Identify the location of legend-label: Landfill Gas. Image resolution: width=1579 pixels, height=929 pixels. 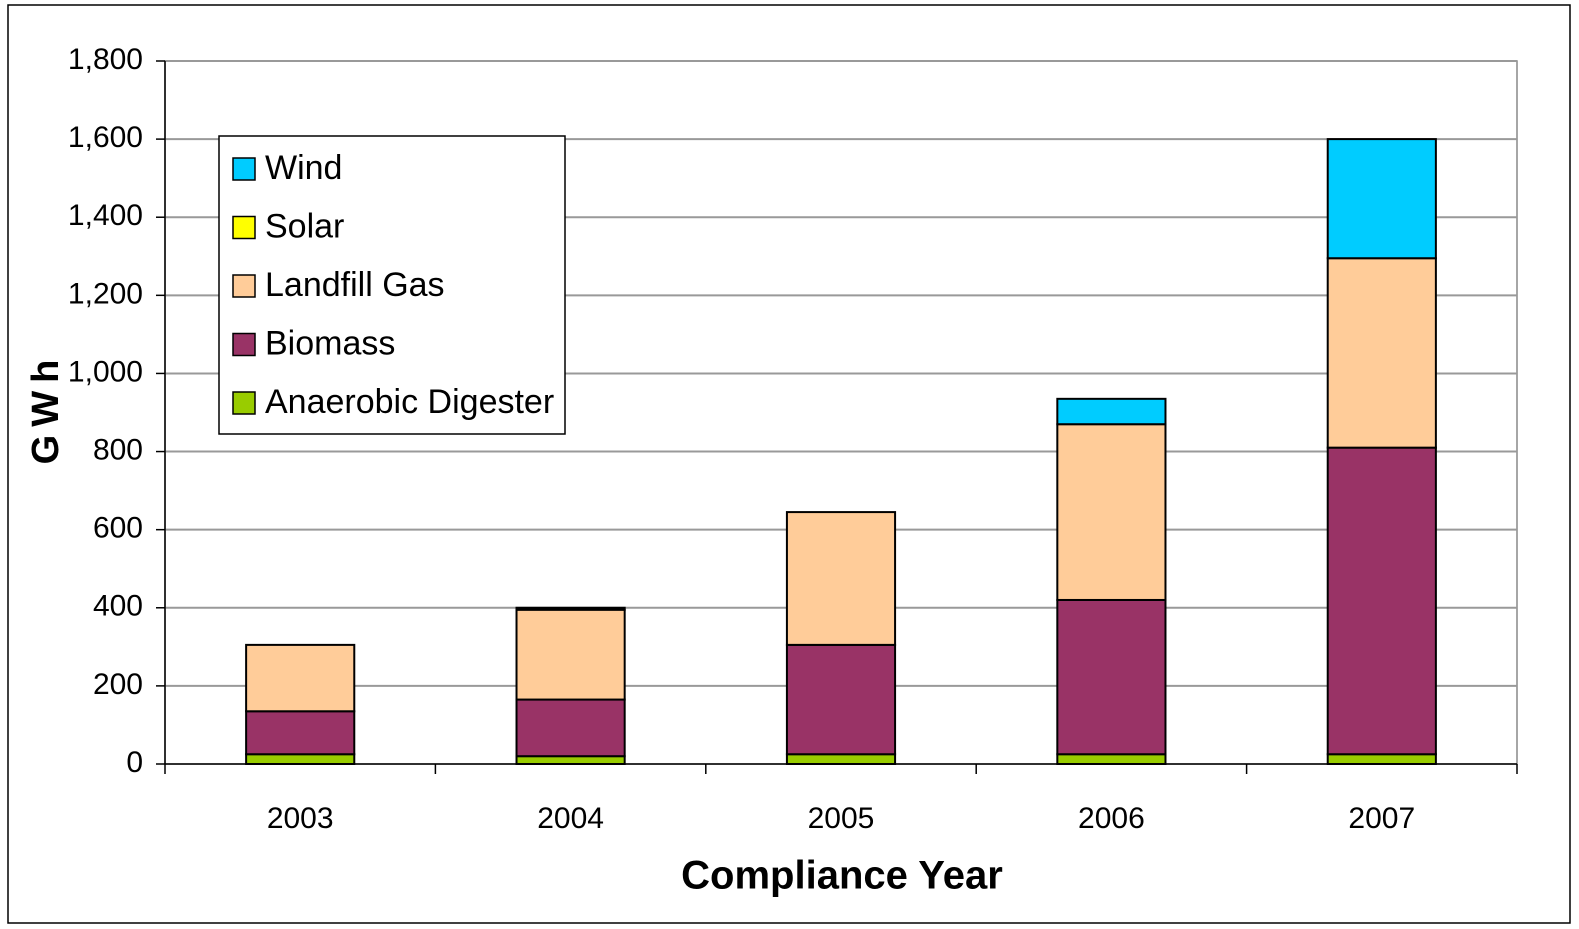
(355, 285).